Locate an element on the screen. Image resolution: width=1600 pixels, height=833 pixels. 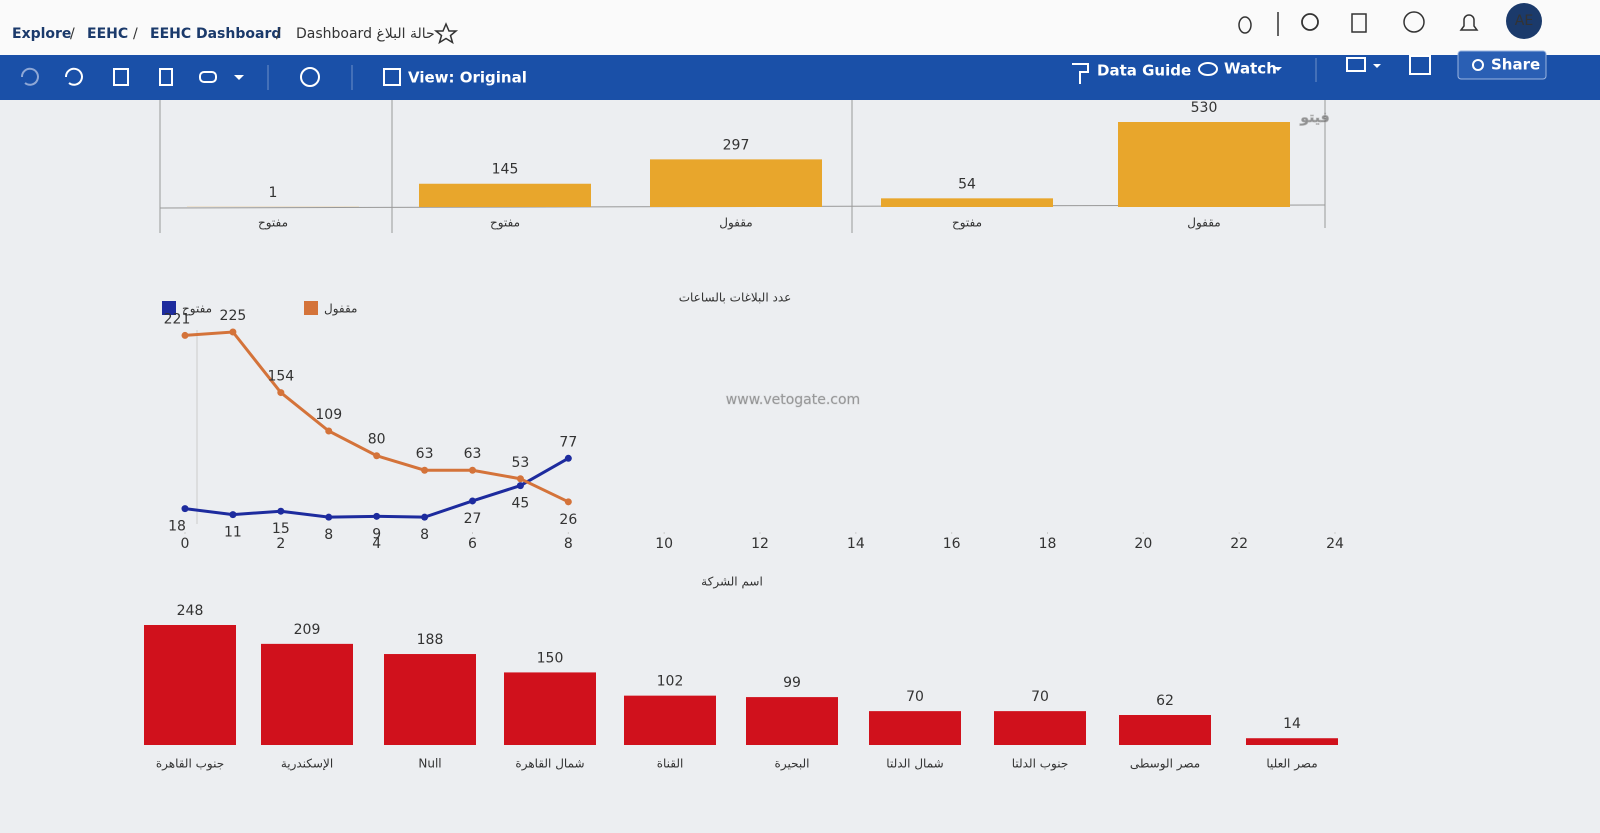
value-label: 9 is located at coordinates (376, 534).